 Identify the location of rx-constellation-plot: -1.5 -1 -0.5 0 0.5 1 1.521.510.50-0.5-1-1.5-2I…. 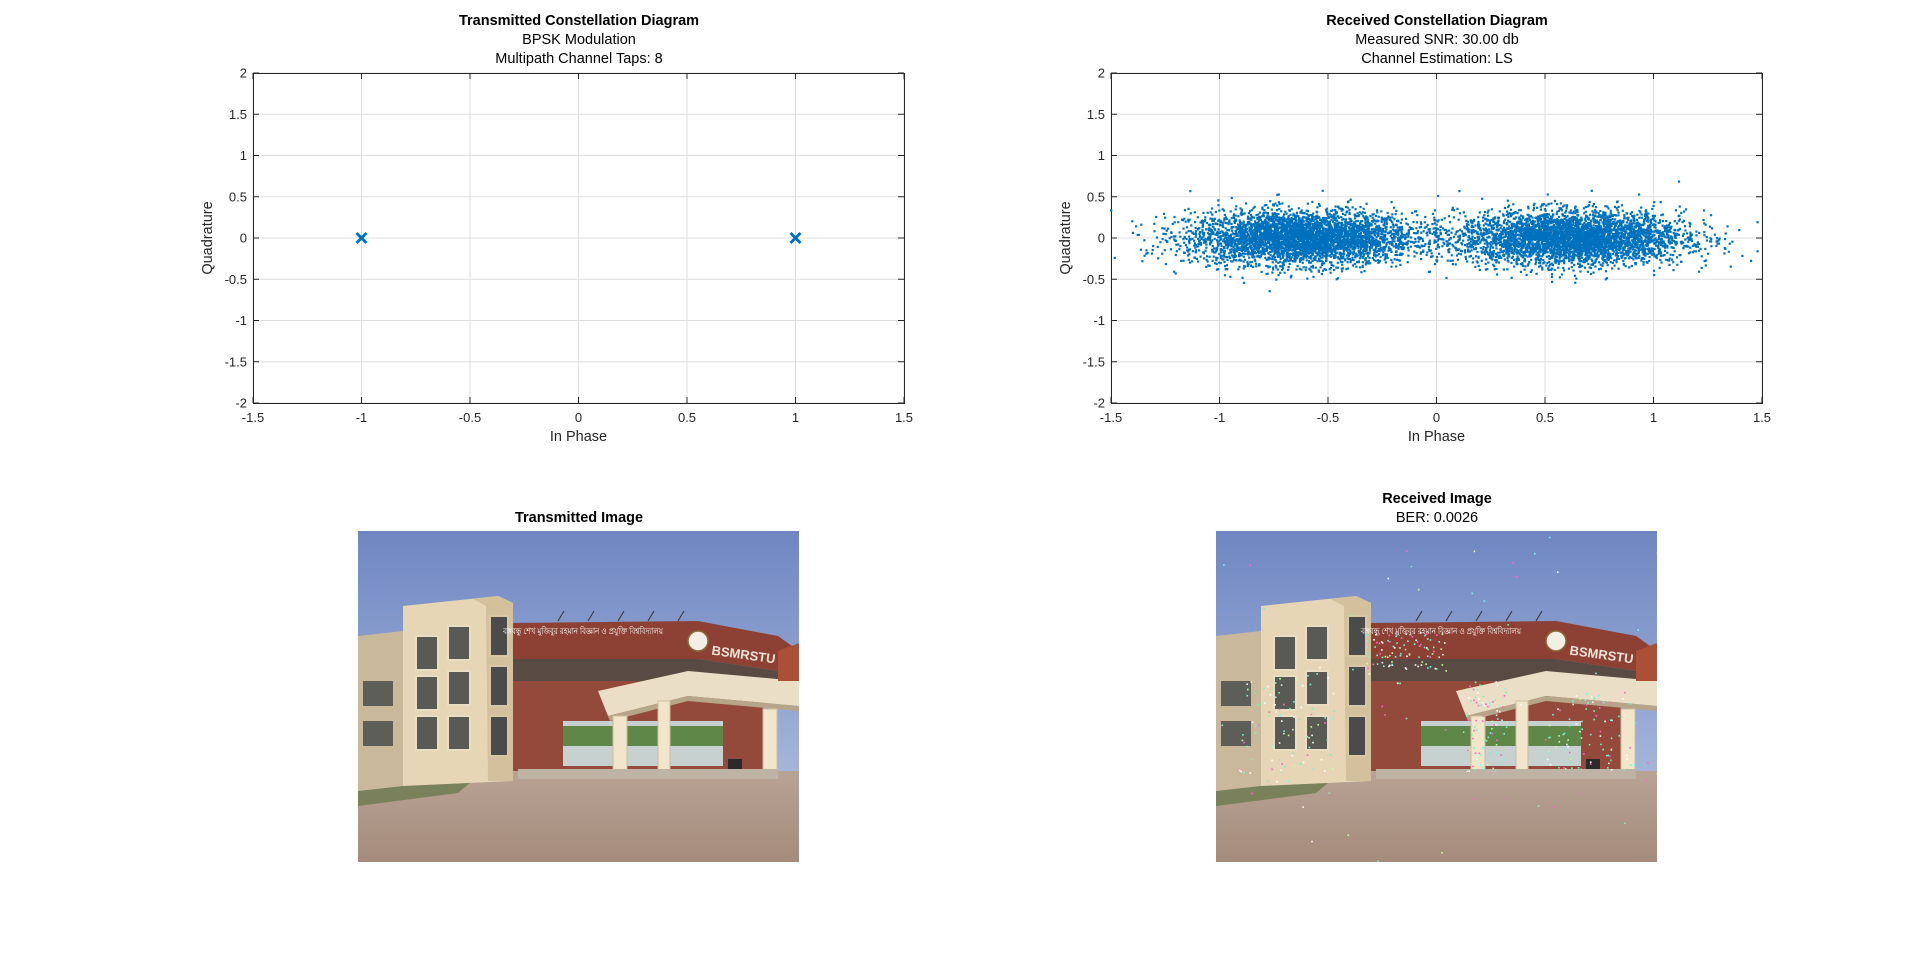
(1414, 256).